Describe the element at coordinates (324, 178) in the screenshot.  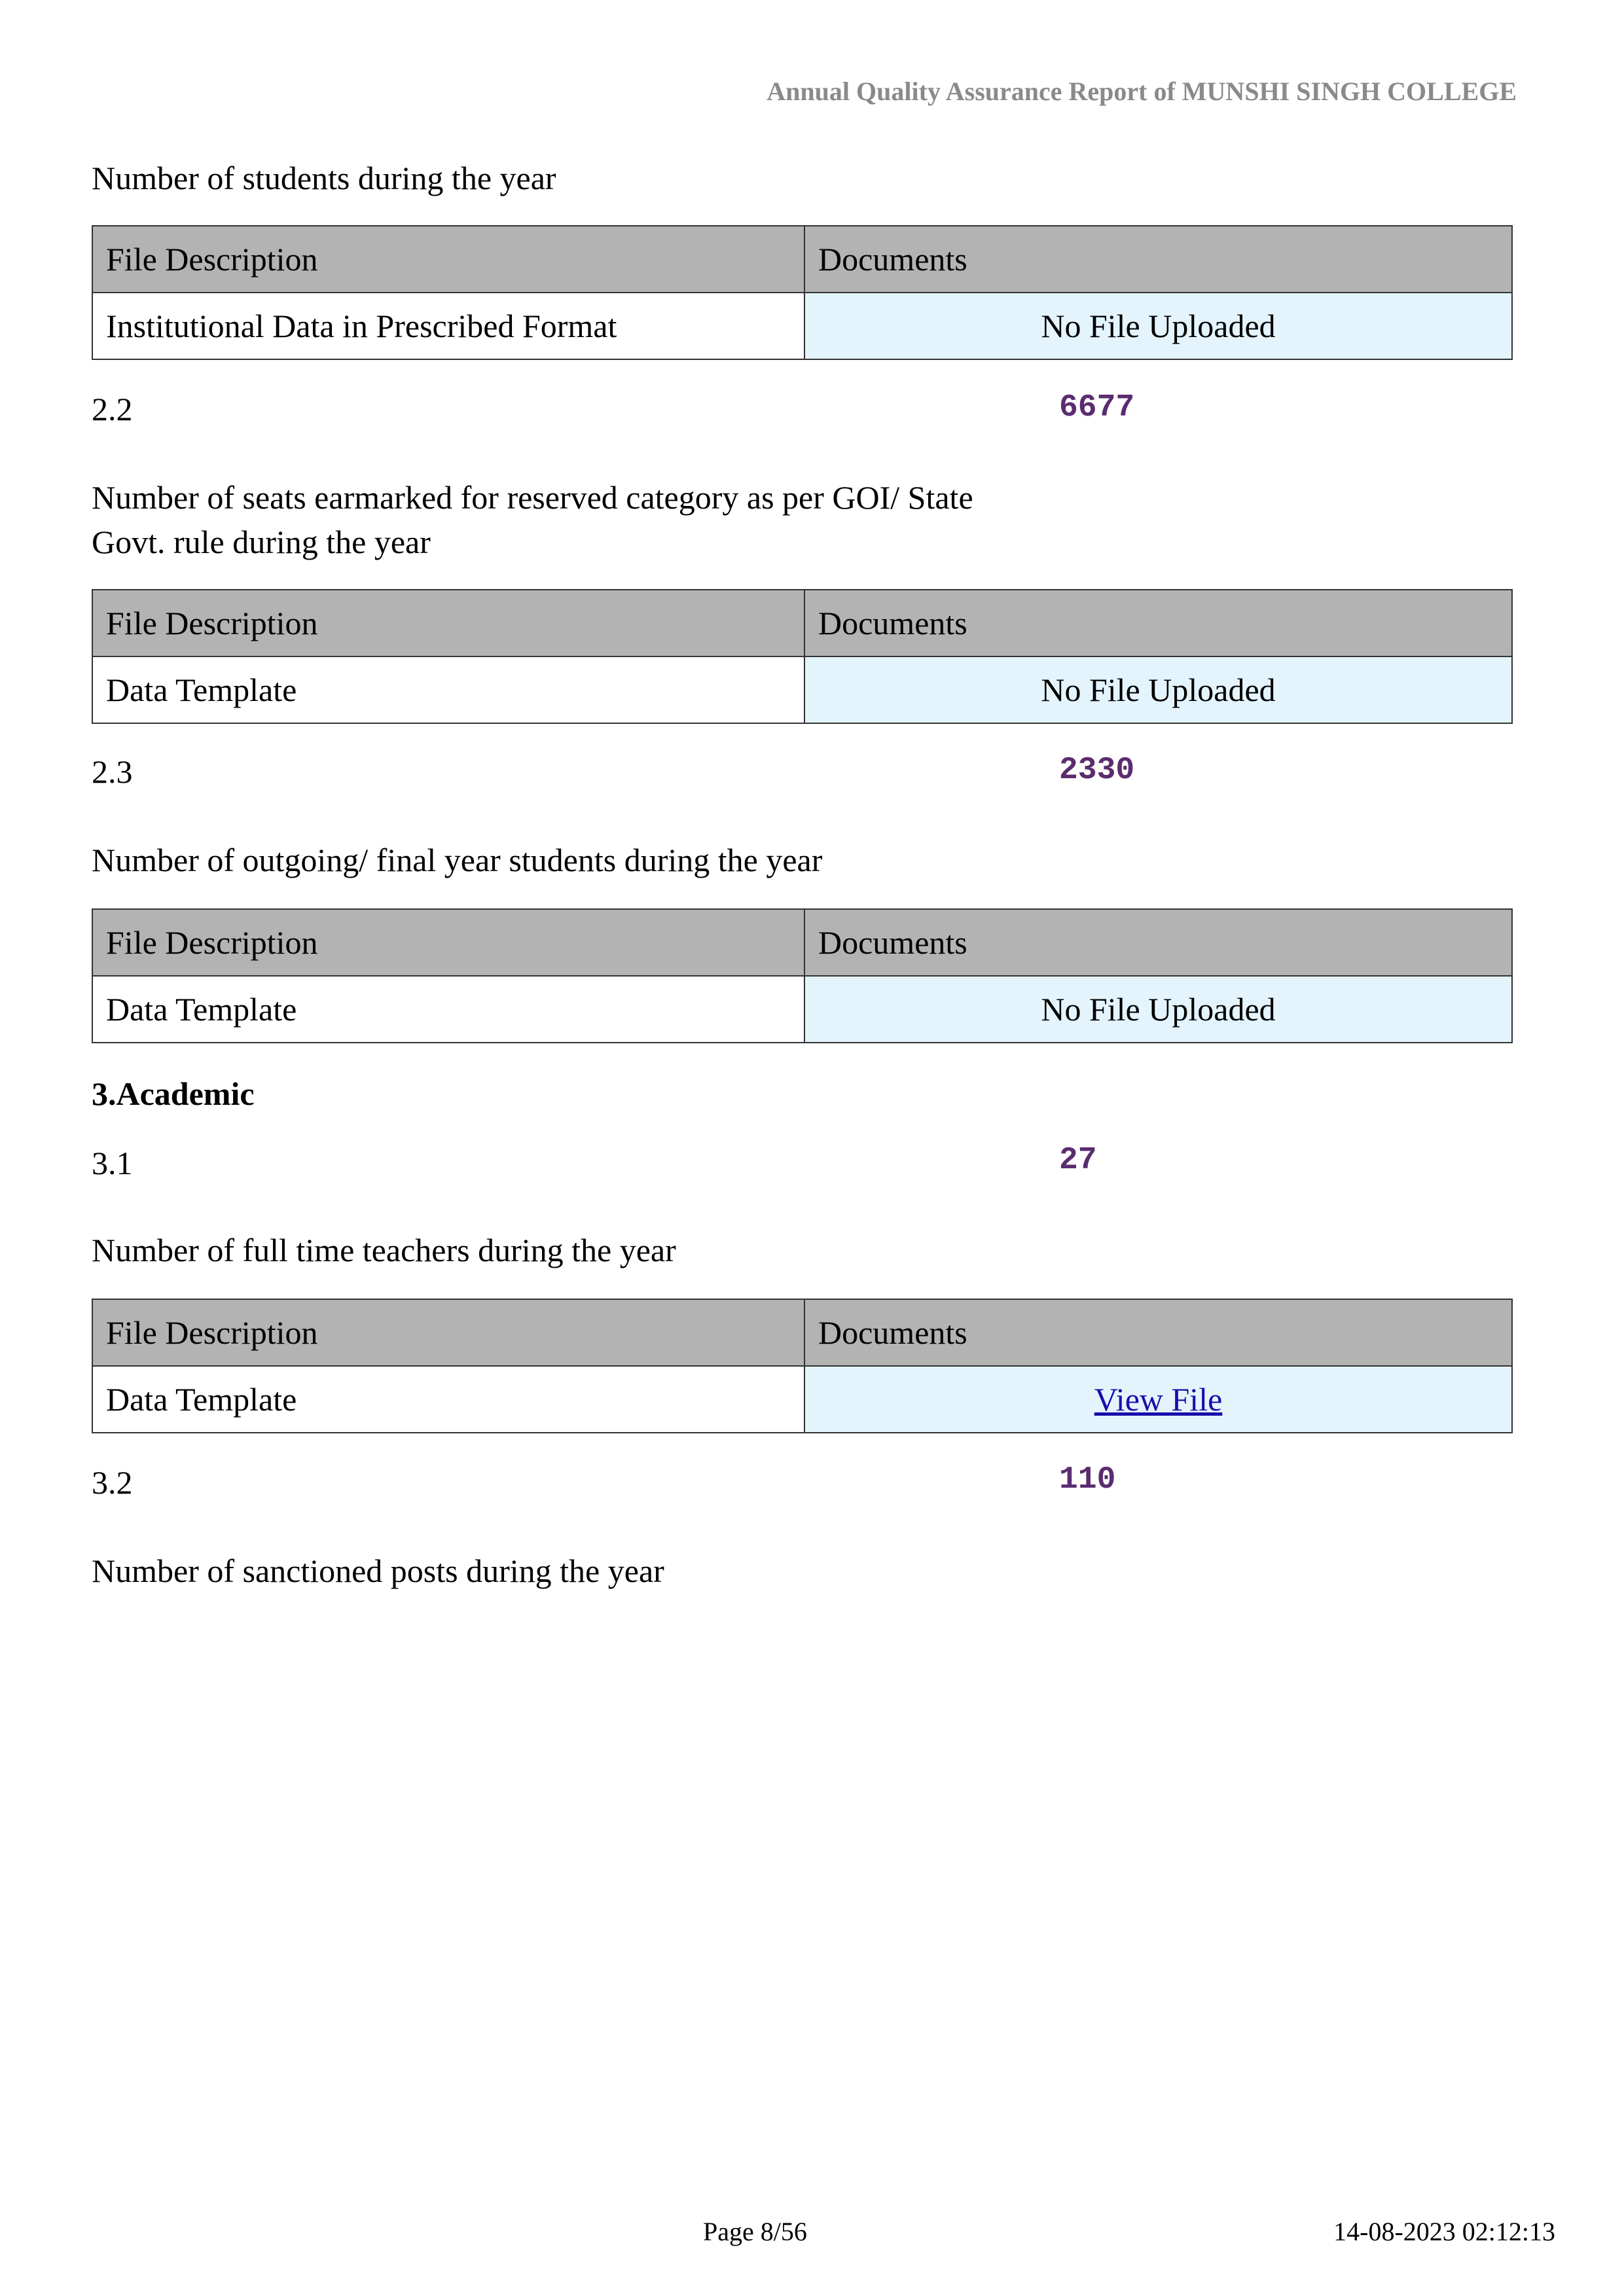
I see `question-label: Number of students during the year` at that location.